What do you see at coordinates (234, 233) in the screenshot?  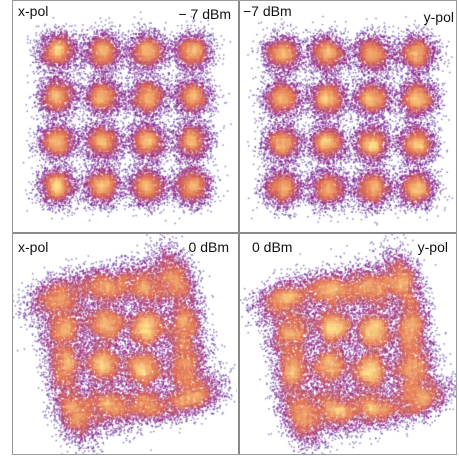 I see `horizontal-divider` at bounding box center [234, 233].